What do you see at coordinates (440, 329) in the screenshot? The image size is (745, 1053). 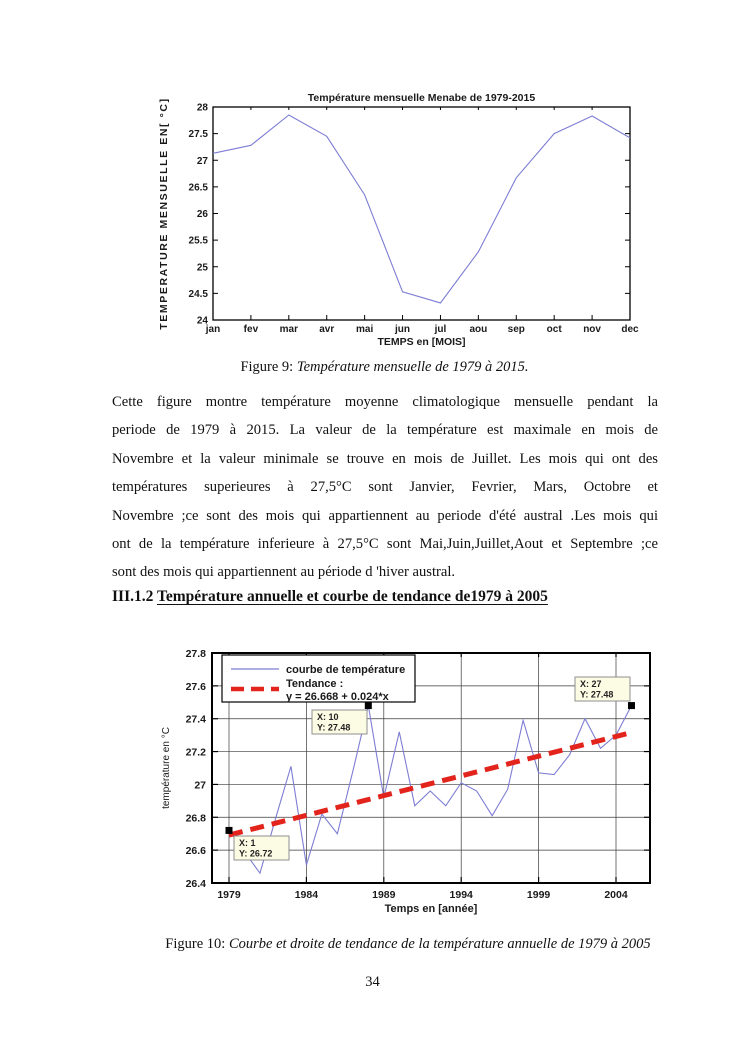 I see `x-tick-label: jul` at bounding box center [440, 329].